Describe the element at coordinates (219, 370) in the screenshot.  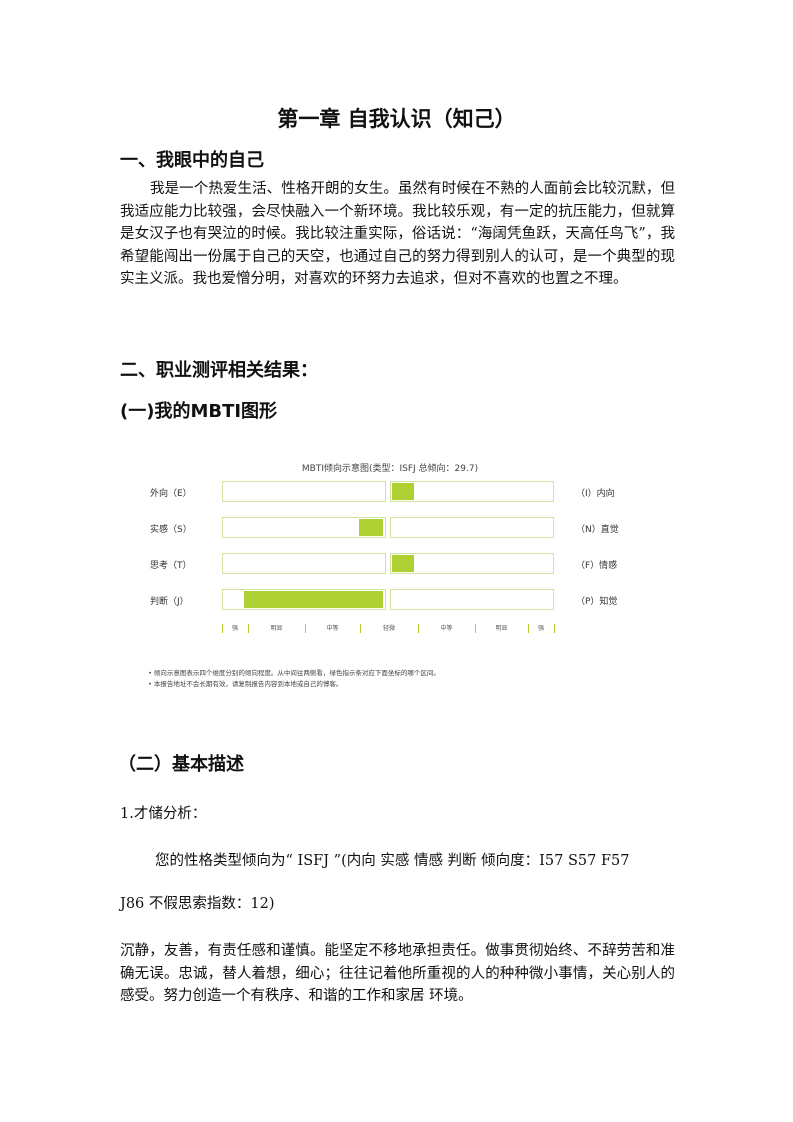
I see `section-heading: 二、职业测评相关结果：` at that location.